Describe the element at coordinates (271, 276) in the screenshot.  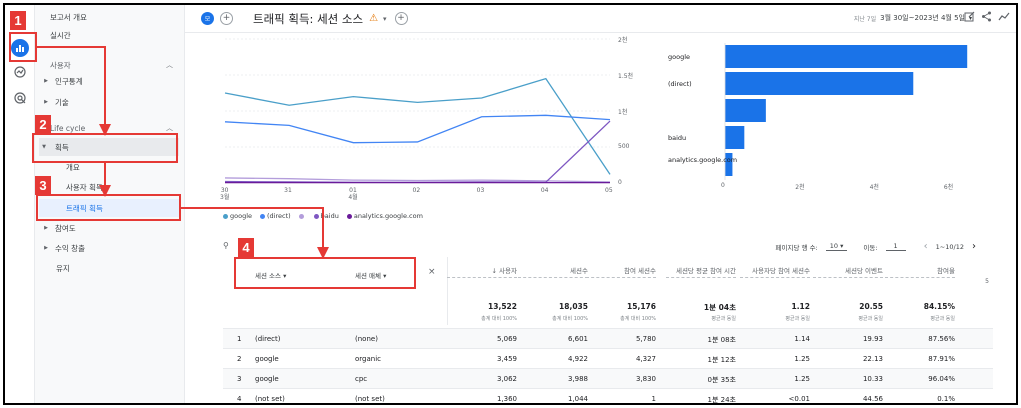
I see `dimension-session-source: 세션 소스 ▾` at that location.